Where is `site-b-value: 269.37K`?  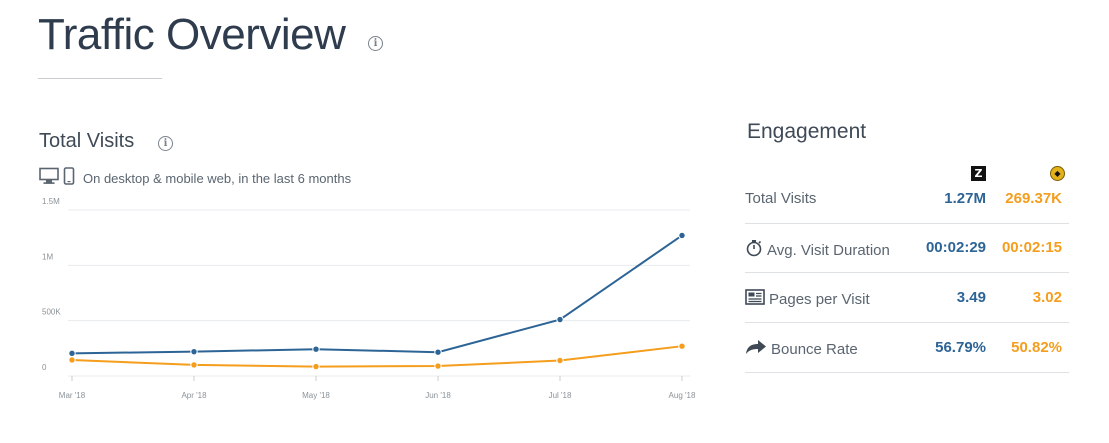
site-b-value: 269.37K is located at coordinates (1033, 198).